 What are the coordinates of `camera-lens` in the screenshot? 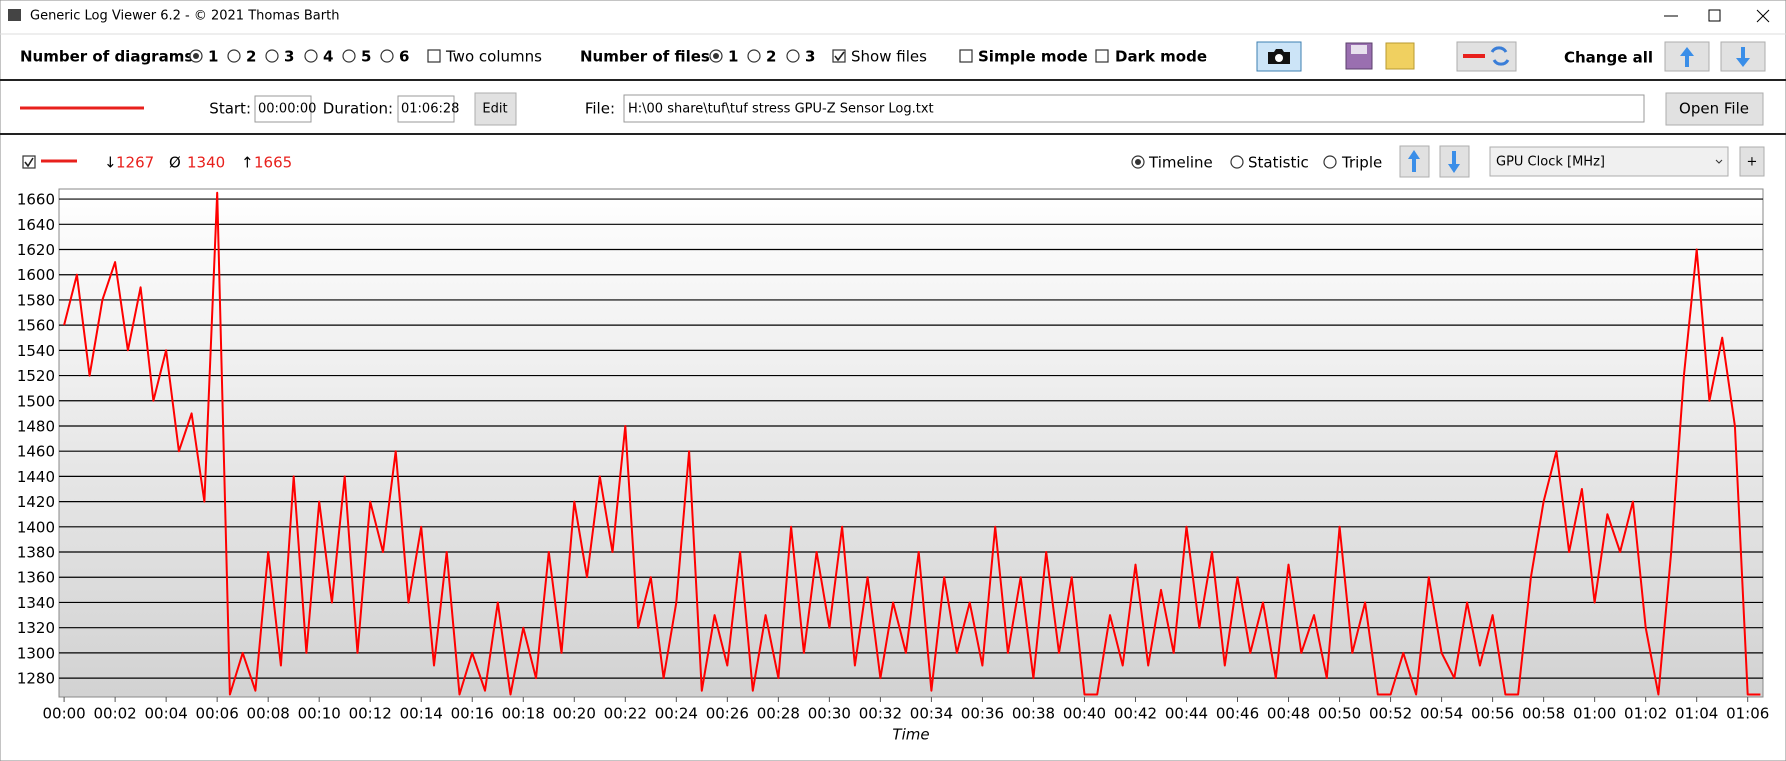 It's located at (1279, 58).